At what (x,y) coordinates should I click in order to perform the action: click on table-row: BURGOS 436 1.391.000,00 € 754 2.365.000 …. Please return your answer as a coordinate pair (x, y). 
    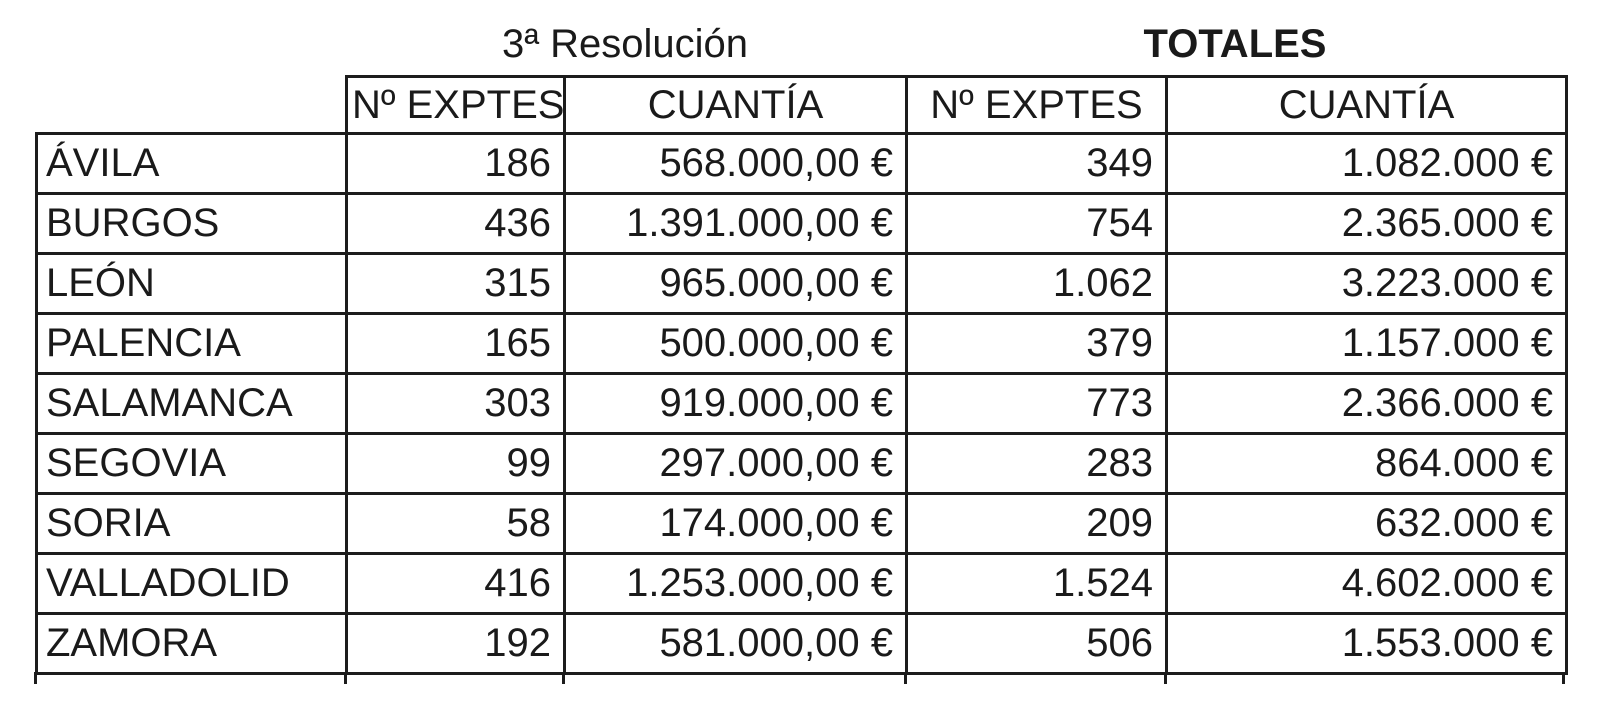
    Looking at the image, I should click on (801, 223).